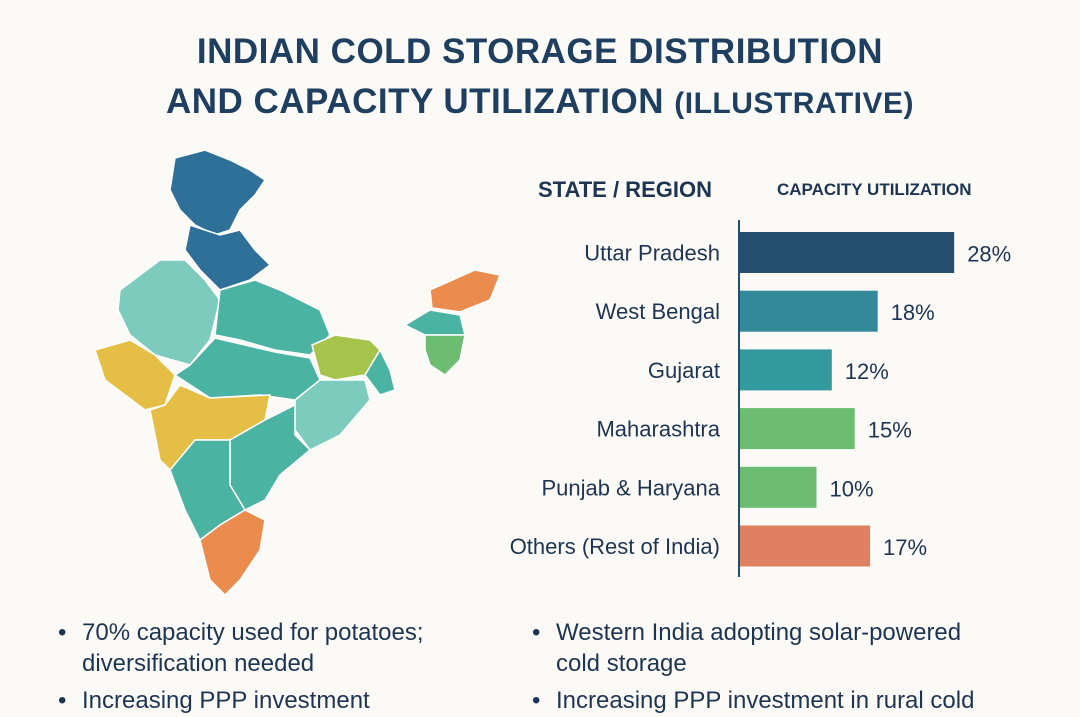  I want to click on bullet-text: Increasing PPP investment, so click(226, 700).